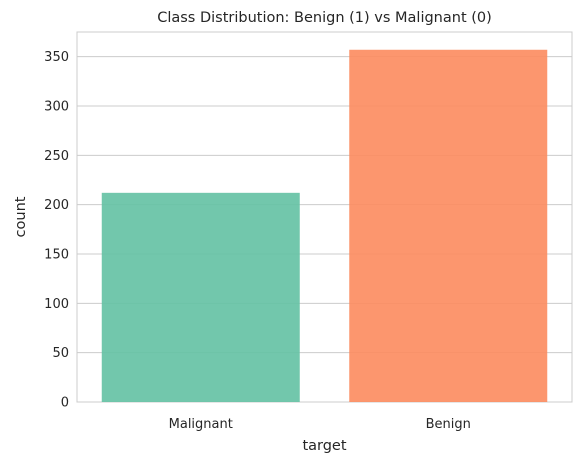 Image resolution: width=581 pixels, height=463 pixels. I want to click on y-tick-label: 250, so click(56, 156).